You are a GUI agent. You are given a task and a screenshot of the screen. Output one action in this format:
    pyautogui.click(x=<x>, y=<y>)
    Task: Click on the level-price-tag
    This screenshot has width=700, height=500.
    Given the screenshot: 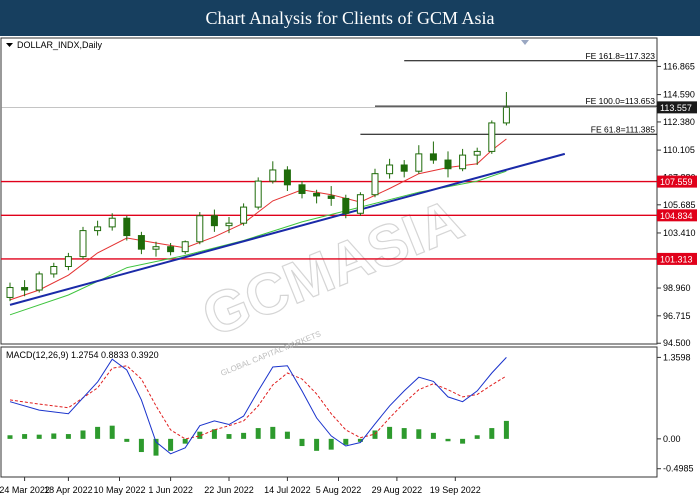 What is the action you would take?
    pyautogui.click(x=677, y=258)
    